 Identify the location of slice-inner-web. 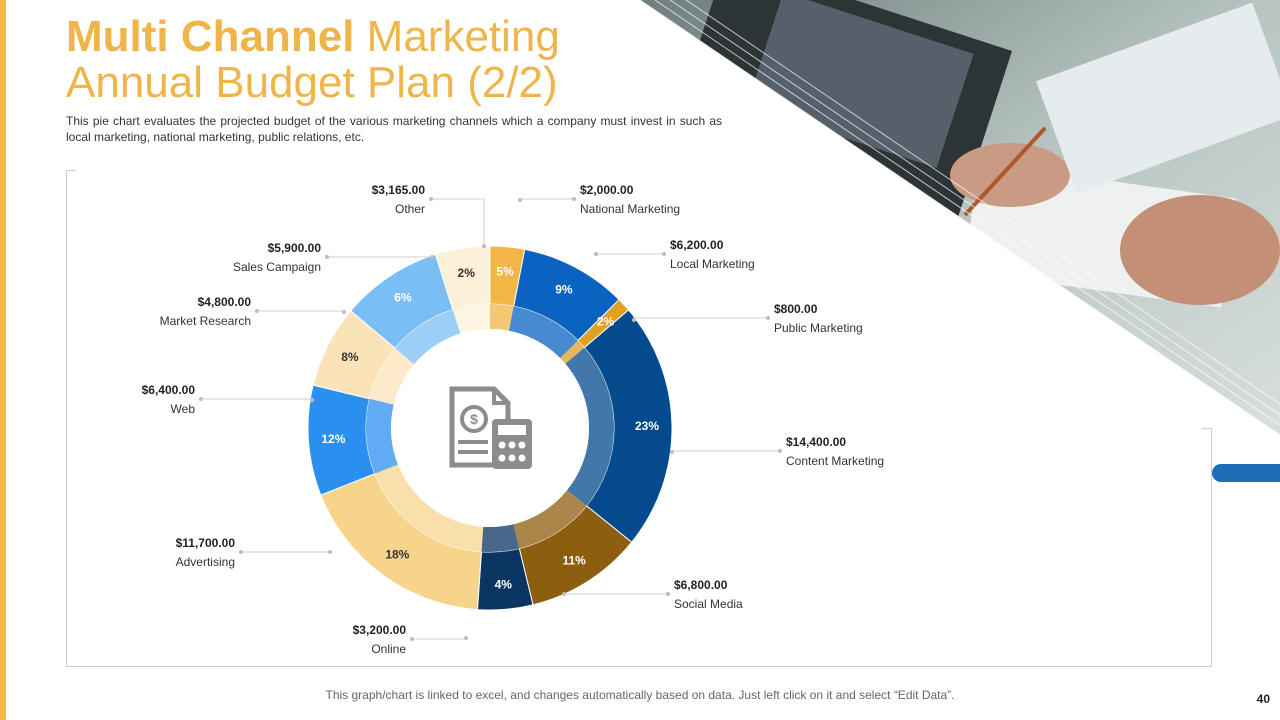
(382, 436).